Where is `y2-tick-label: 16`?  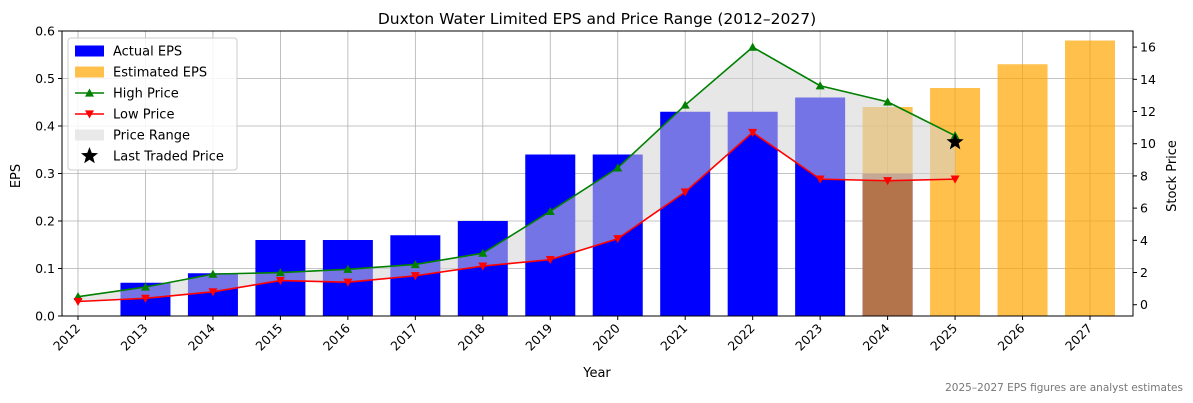
y2-tick-label: 16 is located at coordinates (1148, 47).